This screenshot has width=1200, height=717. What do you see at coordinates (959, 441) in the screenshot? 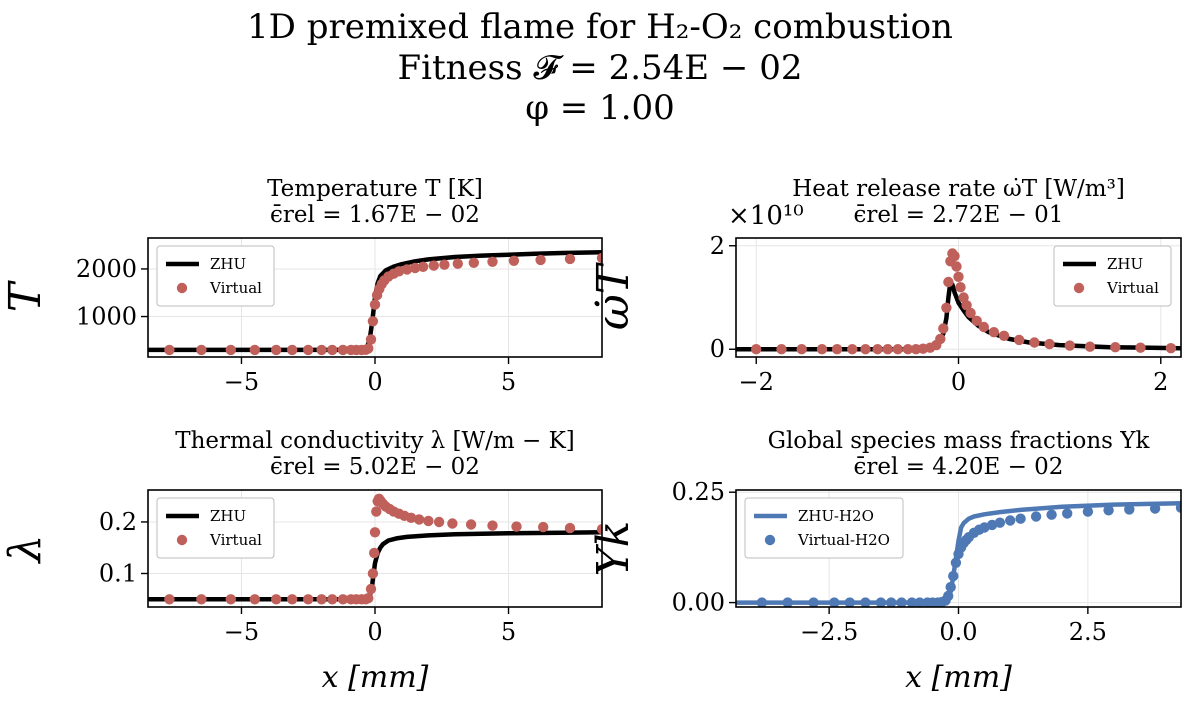
I see `panel-title: Global species mass fractions Yk` at bounding box center [959, 441].